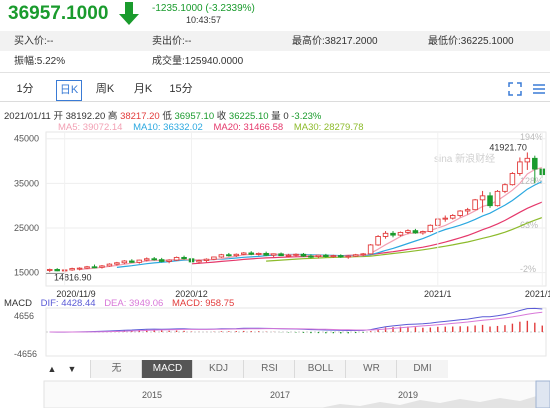 This screenshot has width=550, height=408. What do you see at coordinates (24, 316) in the screenshot?
I see `macd-tick-label: 4656` at bounding box center [24, 316].